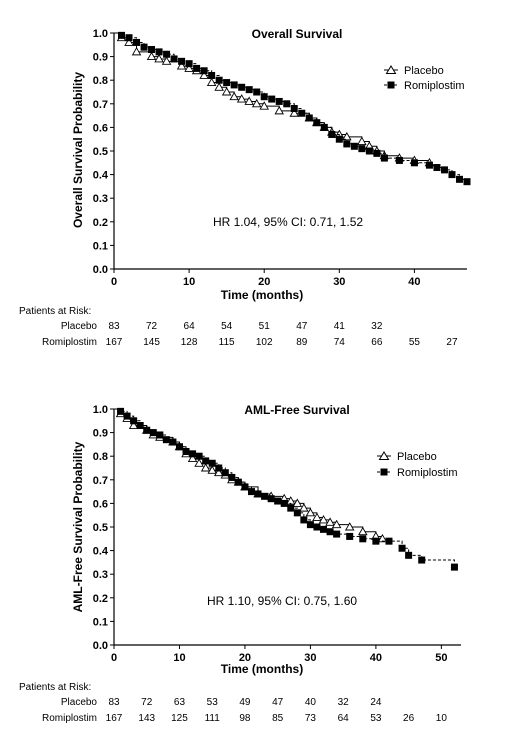 The width and height of the screenshot is (520, 748). I want to click on chart-title: AML-Free Survival, so click(296, 410).